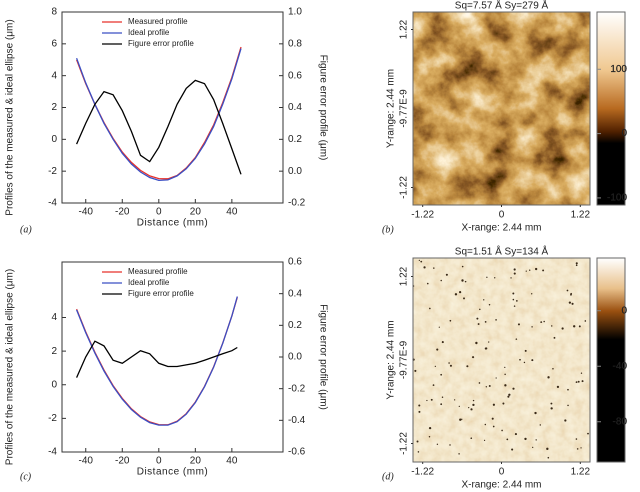 The image size is (640, 492). What do you see at coordinates (295, 75) in the screenshot?
I see `y2-tick-label: 0.6` at bounding box center [295, 75].